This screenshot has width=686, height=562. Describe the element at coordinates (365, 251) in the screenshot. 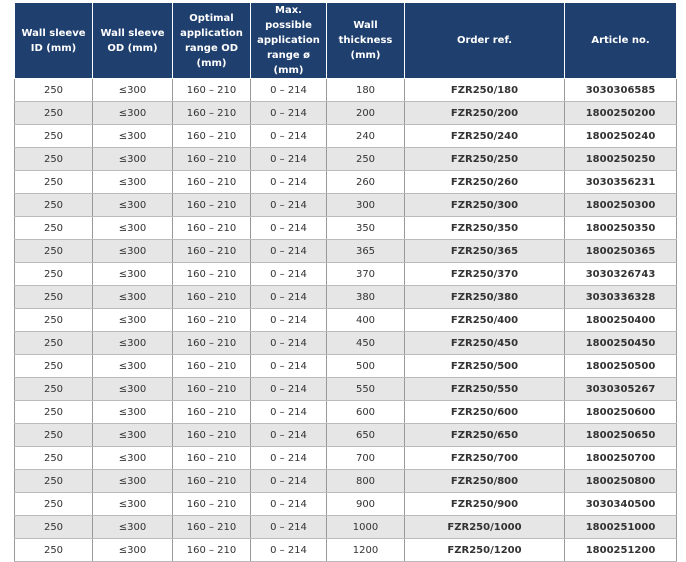

I see `table-cell: 365` at that location.